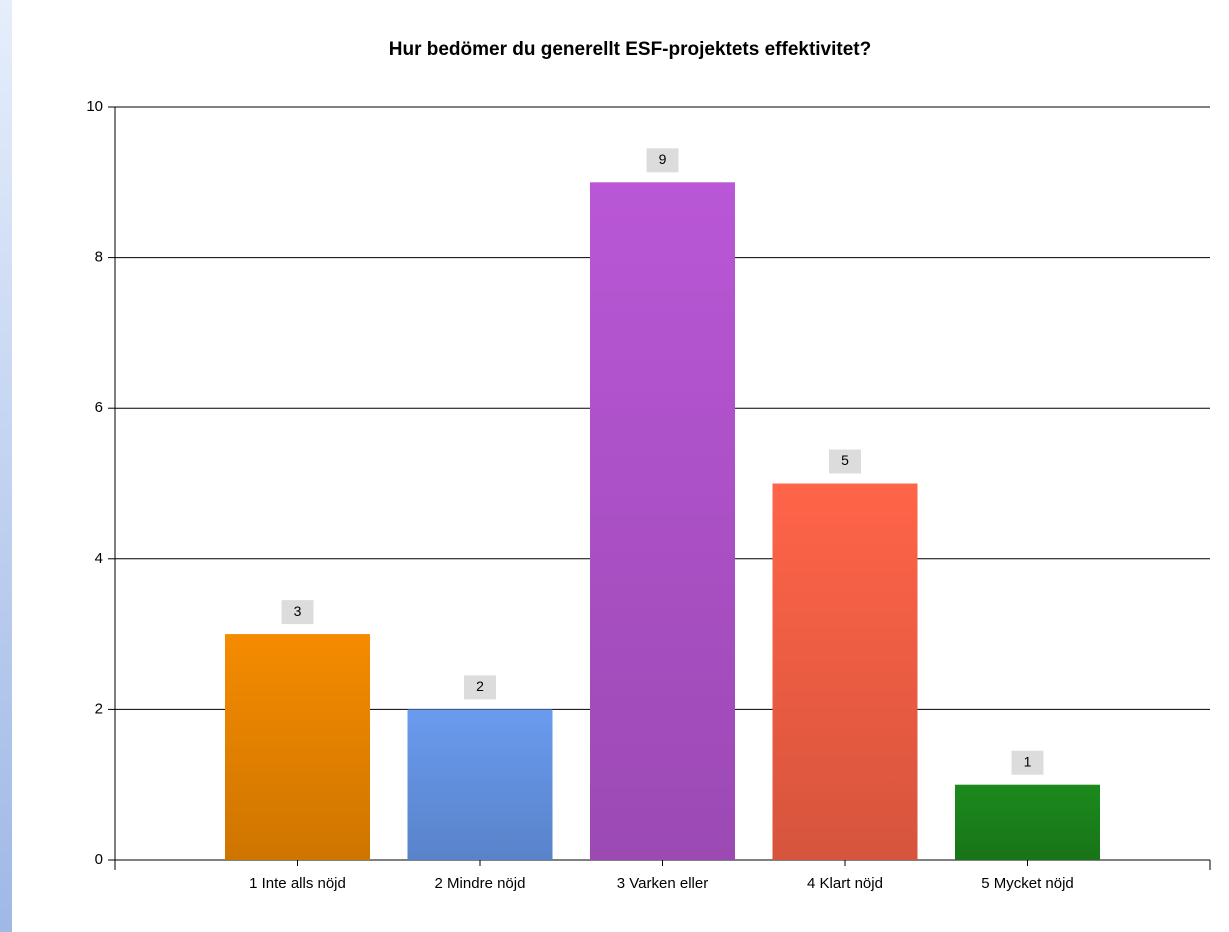 Image resolution: width=1229 pixels, height=932 pixels. Describe the element at coordinates (99, 558) in the screenshot. I see `y-tick-label: 4` at that location.